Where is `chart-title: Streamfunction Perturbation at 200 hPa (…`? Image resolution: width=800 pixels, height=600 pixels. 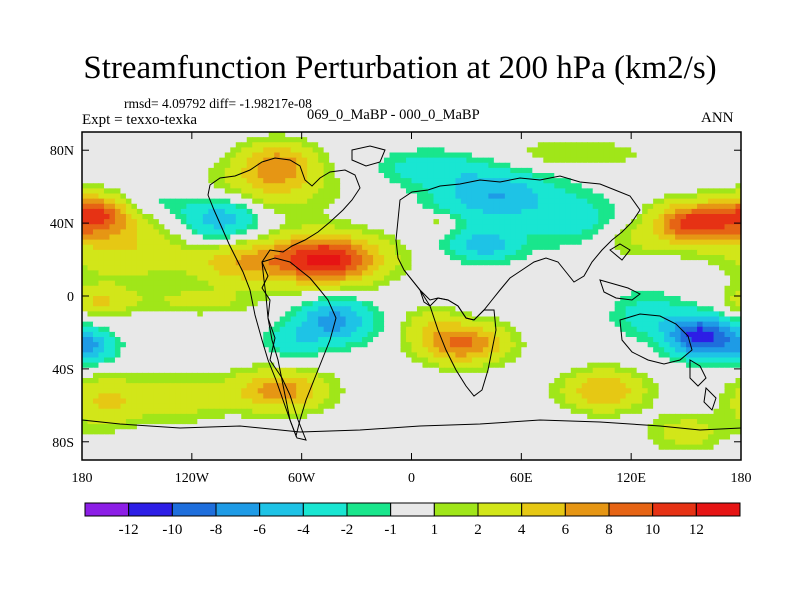
chart-title: Streamfunction Perturbation at 200 hPa (… is located at coordinates (400, 68).